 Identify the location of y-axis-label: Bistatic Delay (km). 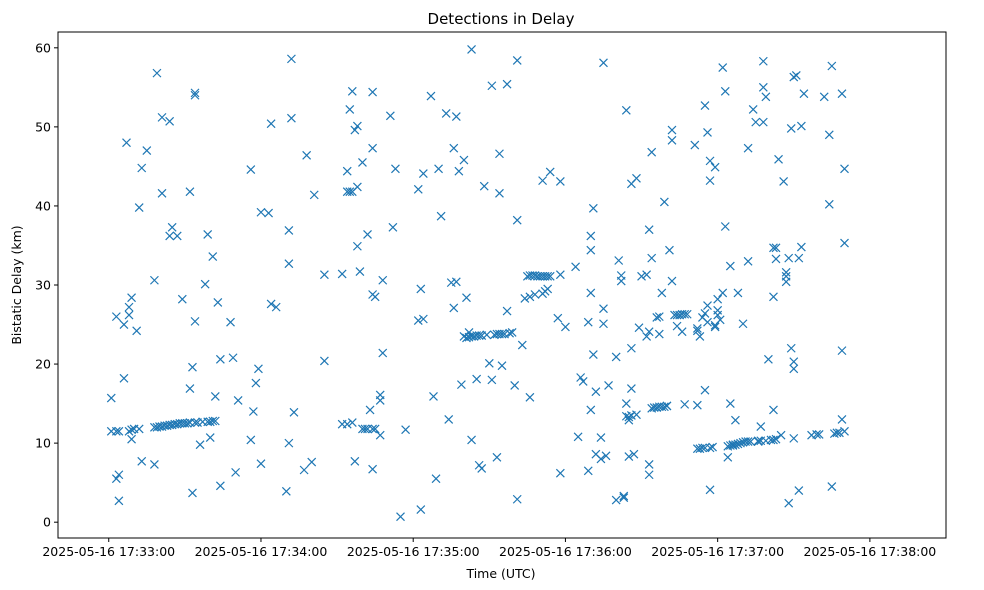
(16, 284).